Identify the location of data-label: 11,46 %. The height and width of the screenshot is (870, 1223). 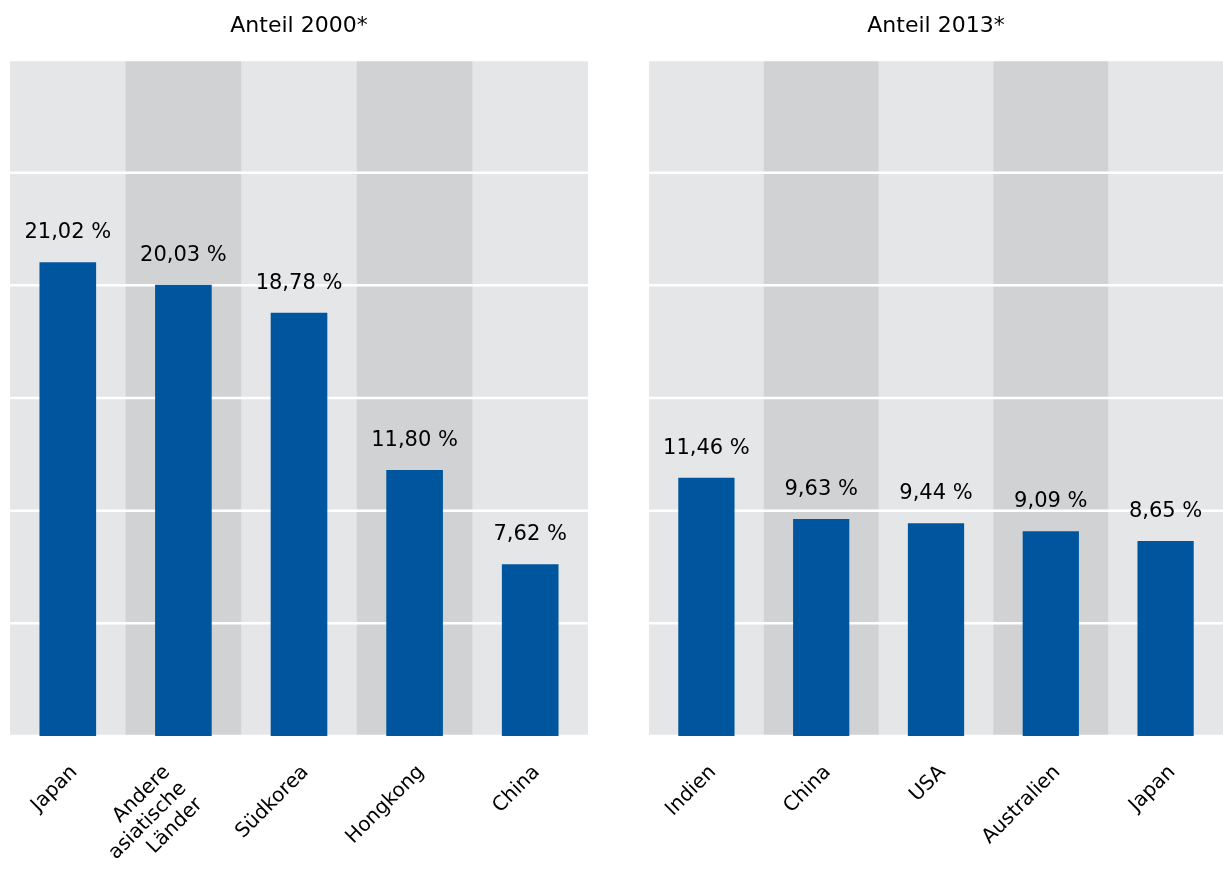
(706, 446).